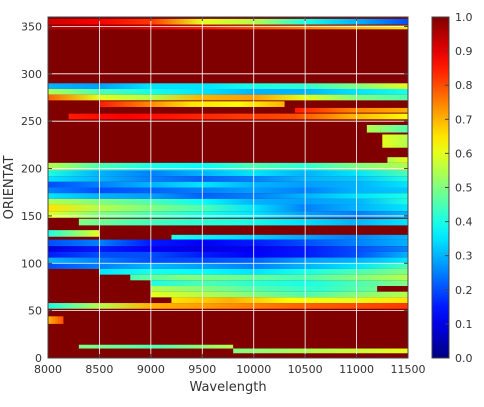 The image size is (484, 407). What do you see at coordinates (464, 222) in the screenshot?
I see `colorbar-tick-label: 0.4` at bounding box center [464, 222].